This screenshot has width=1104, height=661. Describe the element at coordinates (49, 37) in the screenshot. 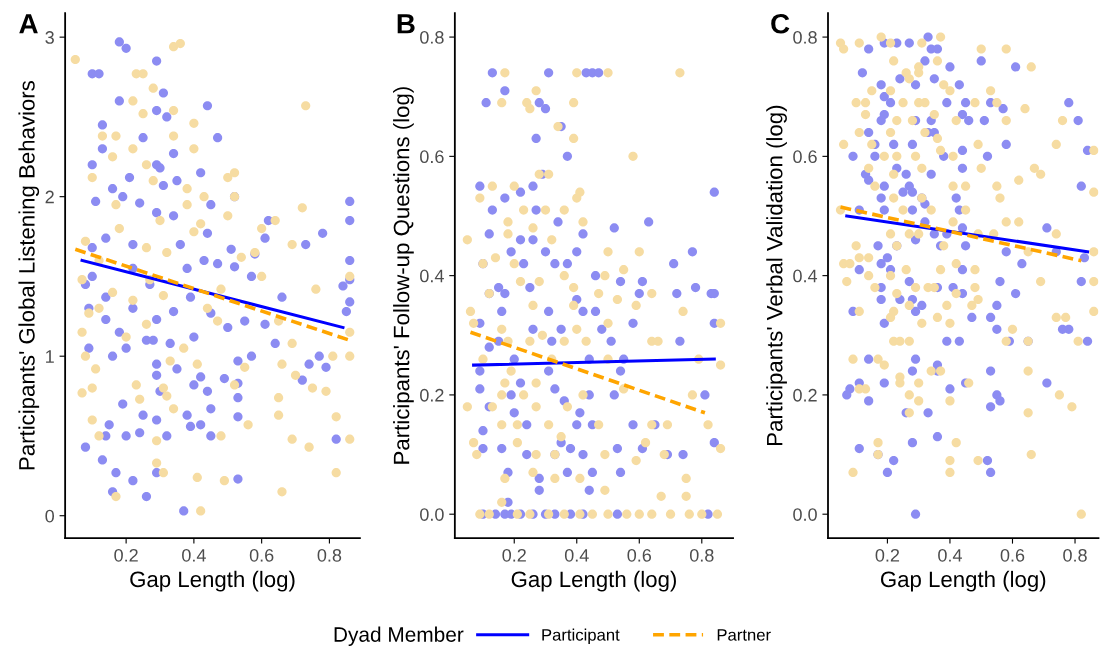

I see `y-tick-label: 3` at that location.